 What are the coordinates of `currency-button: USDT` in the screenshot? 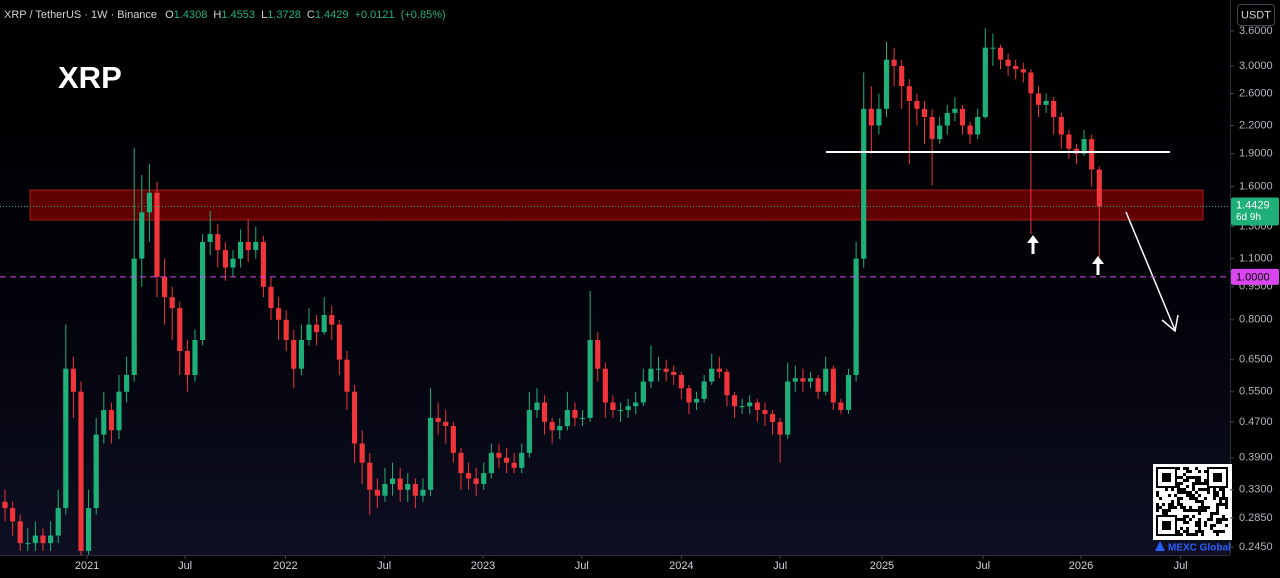 It's located at (1256, 15).